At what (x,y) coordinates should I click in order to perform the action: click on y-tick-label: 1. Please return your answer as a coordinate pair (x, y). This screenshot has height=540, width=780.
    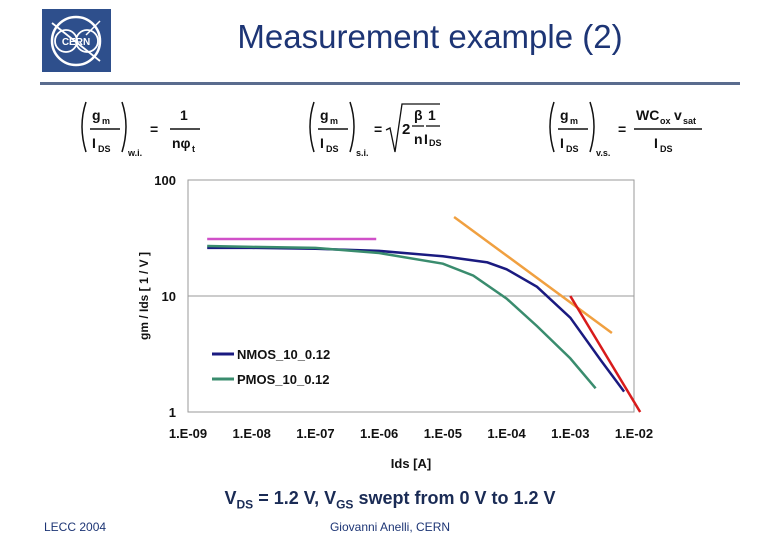
    Looking at the image, I should click on (172, 412).